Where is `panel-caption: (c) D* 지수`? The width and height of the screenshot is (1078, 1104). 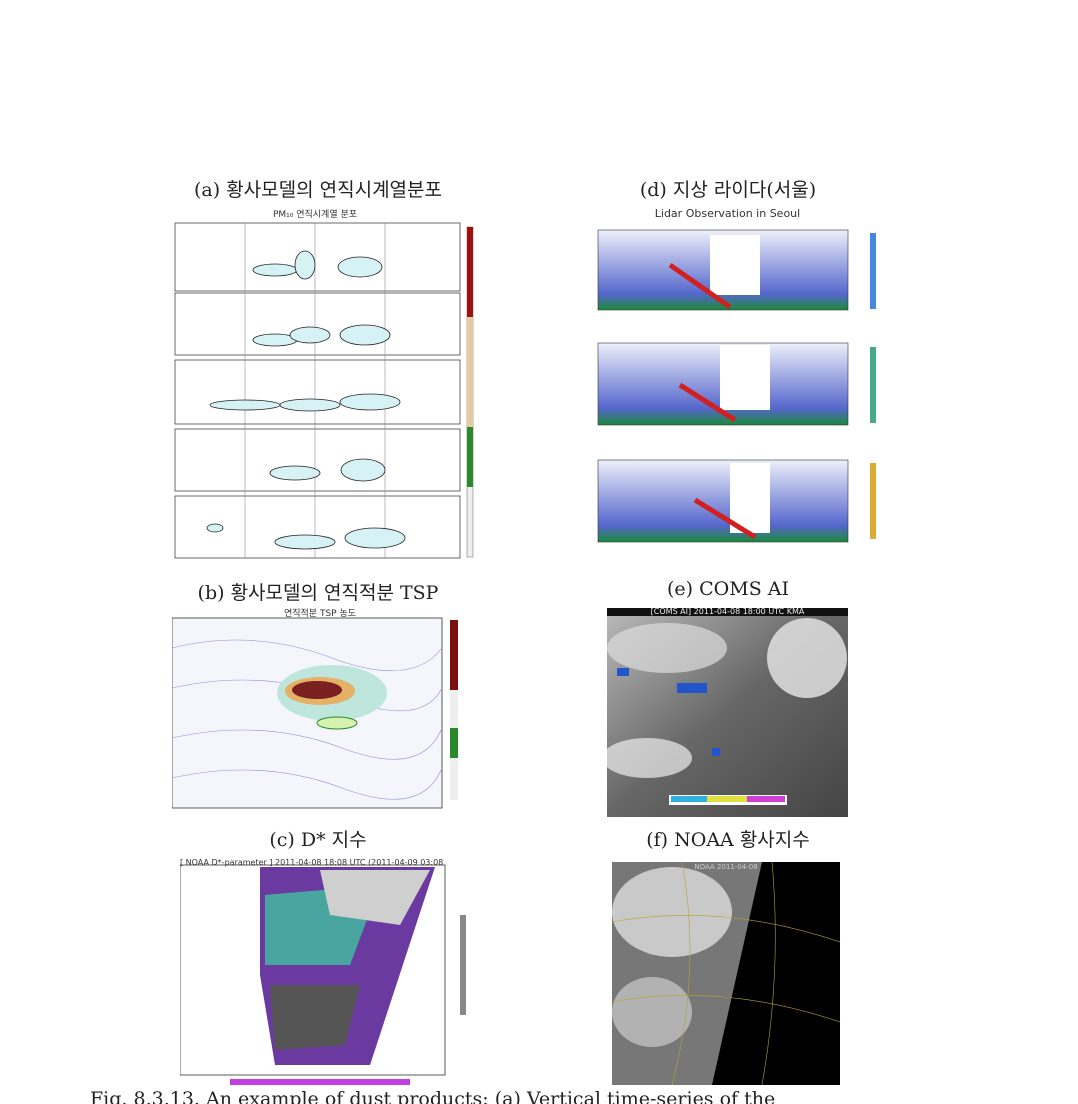 panel-caption: (c) D* 지수 is located at coordinates (318, 840).